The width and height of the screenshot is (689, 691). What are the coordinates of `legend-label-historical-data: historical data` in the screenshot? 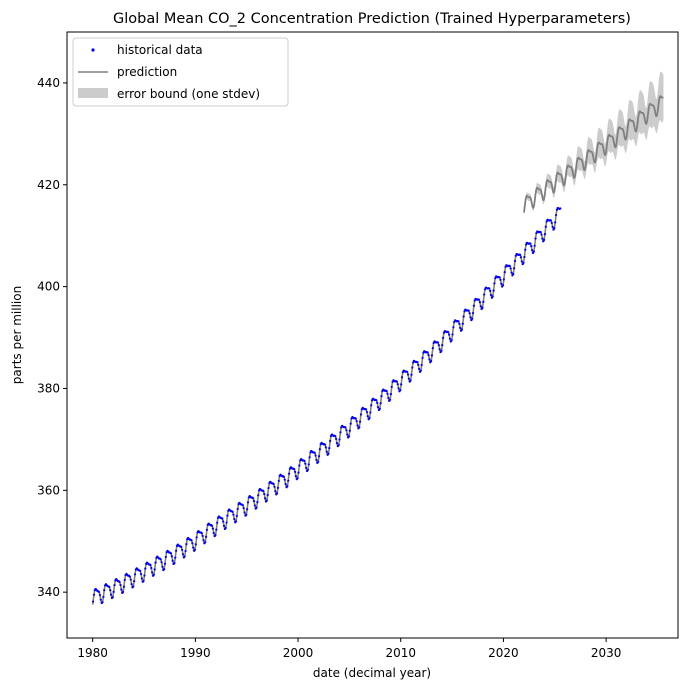 It's located at (160, 50).